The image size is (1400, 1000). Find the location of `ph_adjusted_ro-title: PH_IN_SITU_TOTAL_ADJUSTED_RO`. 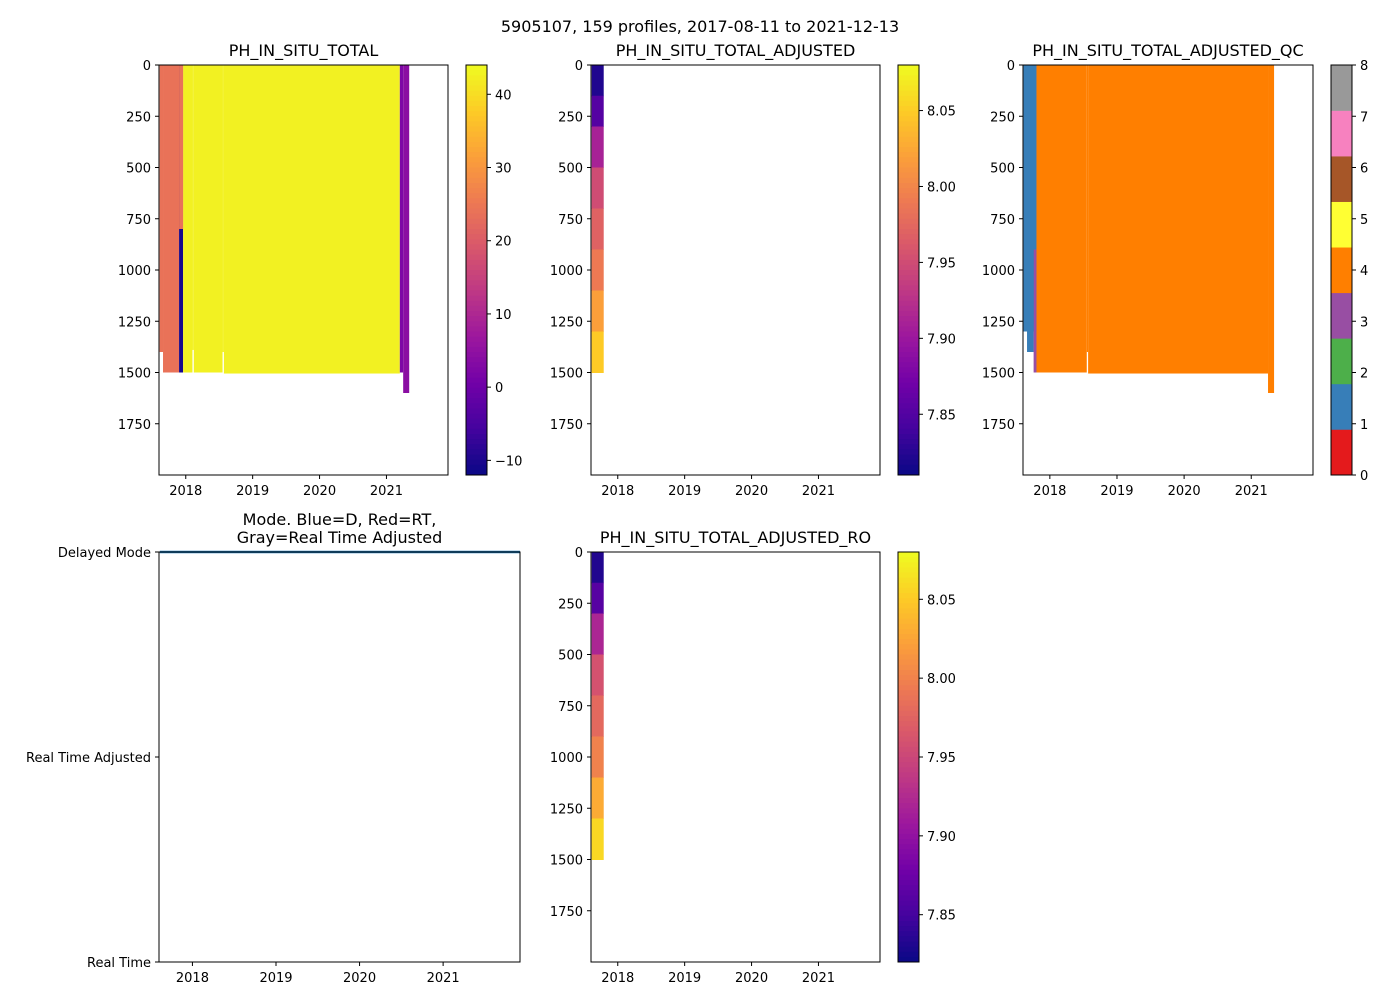

ph_adjusted_ro-title: PH_IN_SITU_TOTAL_ADJUSTED_RO is located at coordinates (735, 538).